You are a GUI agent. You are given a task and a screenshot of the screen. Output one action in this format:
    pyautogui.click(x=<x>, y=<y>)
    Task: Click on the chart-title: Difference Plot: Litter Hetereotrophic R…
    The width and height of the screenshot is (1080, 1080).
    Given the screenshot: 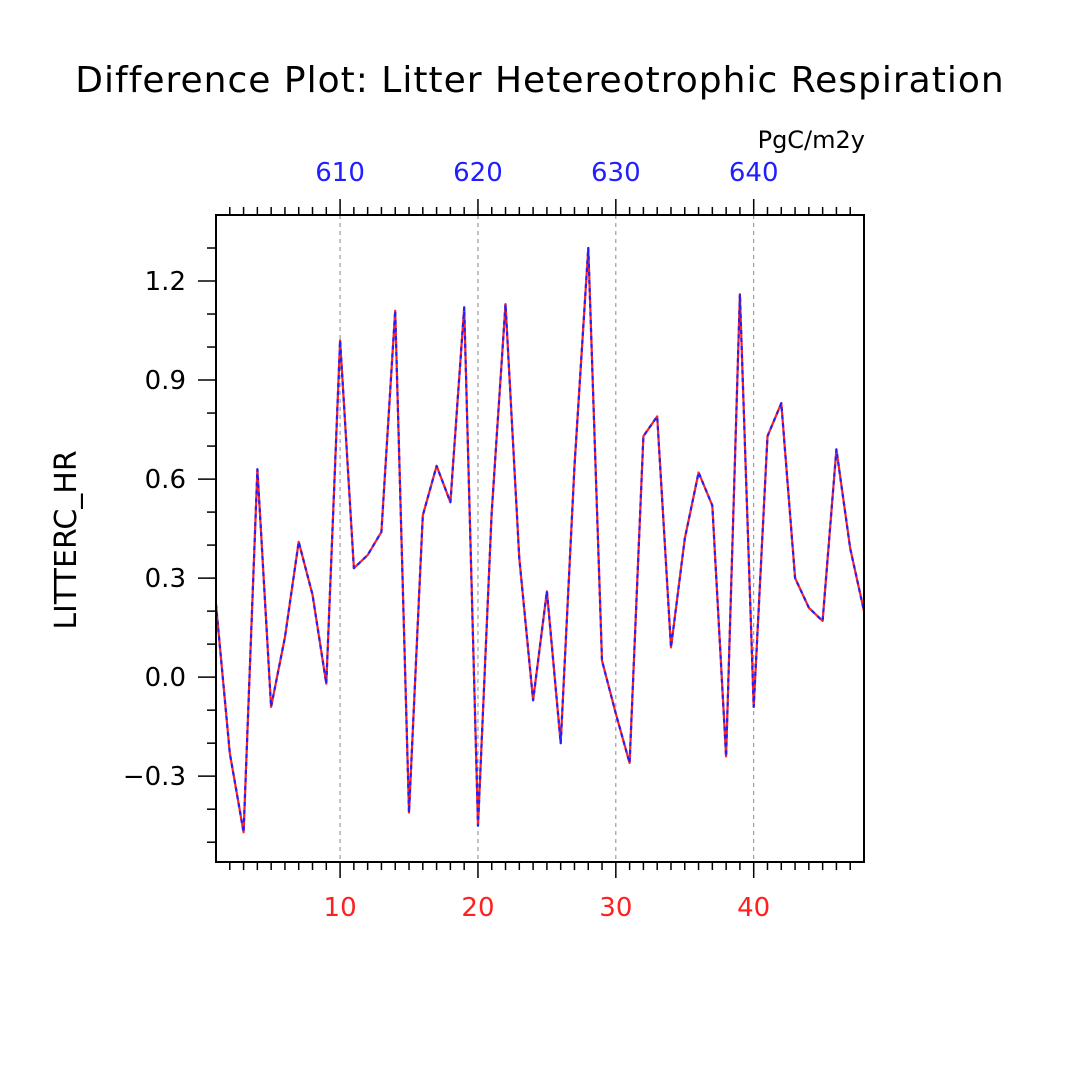 What is the action you would take?
    pyautogui.click(x=539, y=80)
    